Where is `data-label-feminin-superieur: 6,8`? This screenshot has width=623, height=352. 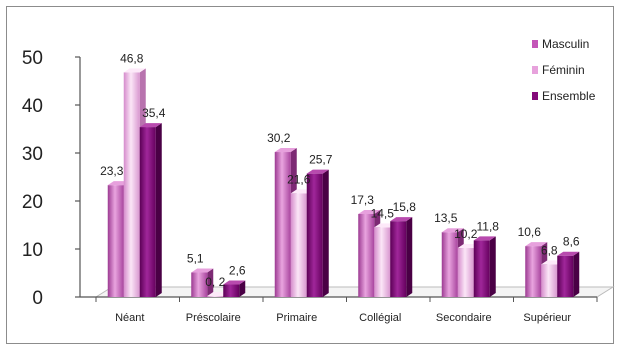 data-label-feminin-superieur: 6,8 is located at coordinates (549, 250).